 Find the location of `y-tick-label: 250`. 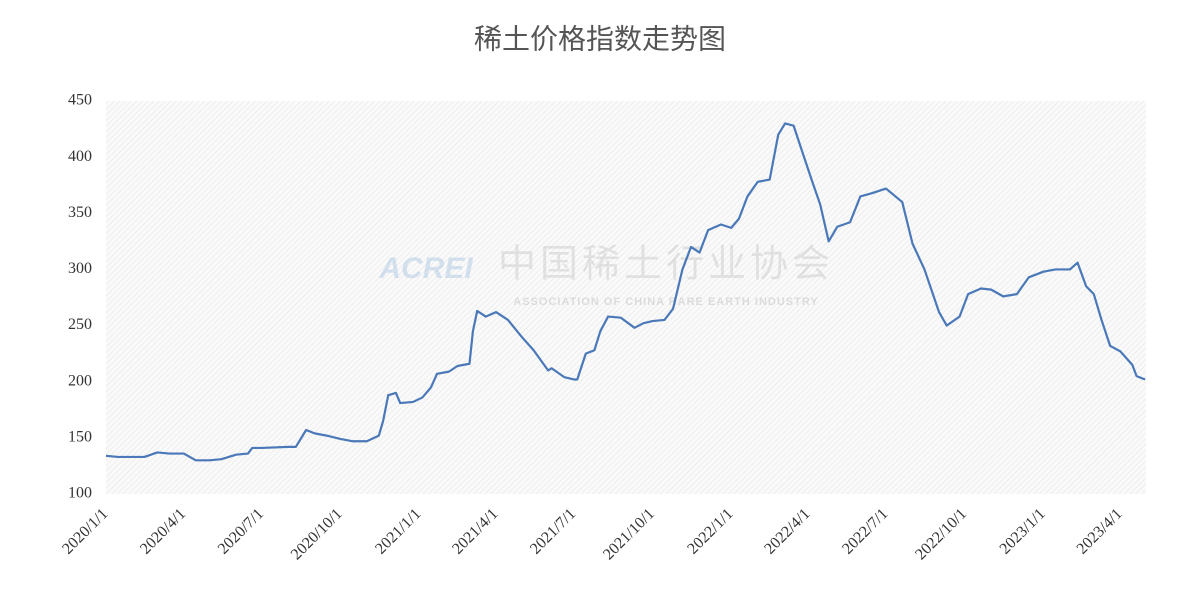

y-tick-label: 250 is located at coordinates (80, 324).